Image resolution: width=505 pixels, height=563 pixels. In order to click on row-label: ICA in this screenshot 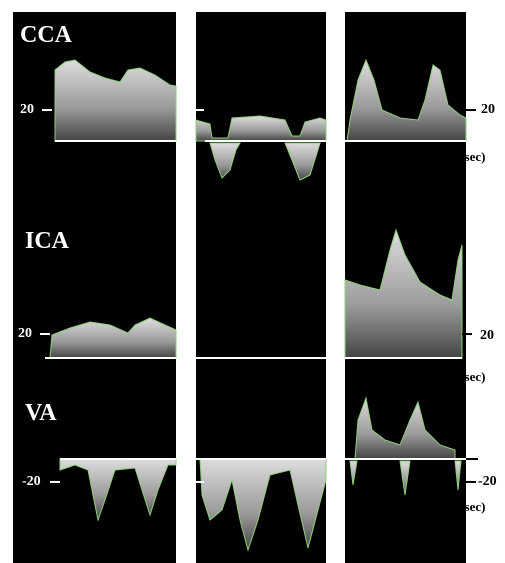, I will do `click(47, 241)`.